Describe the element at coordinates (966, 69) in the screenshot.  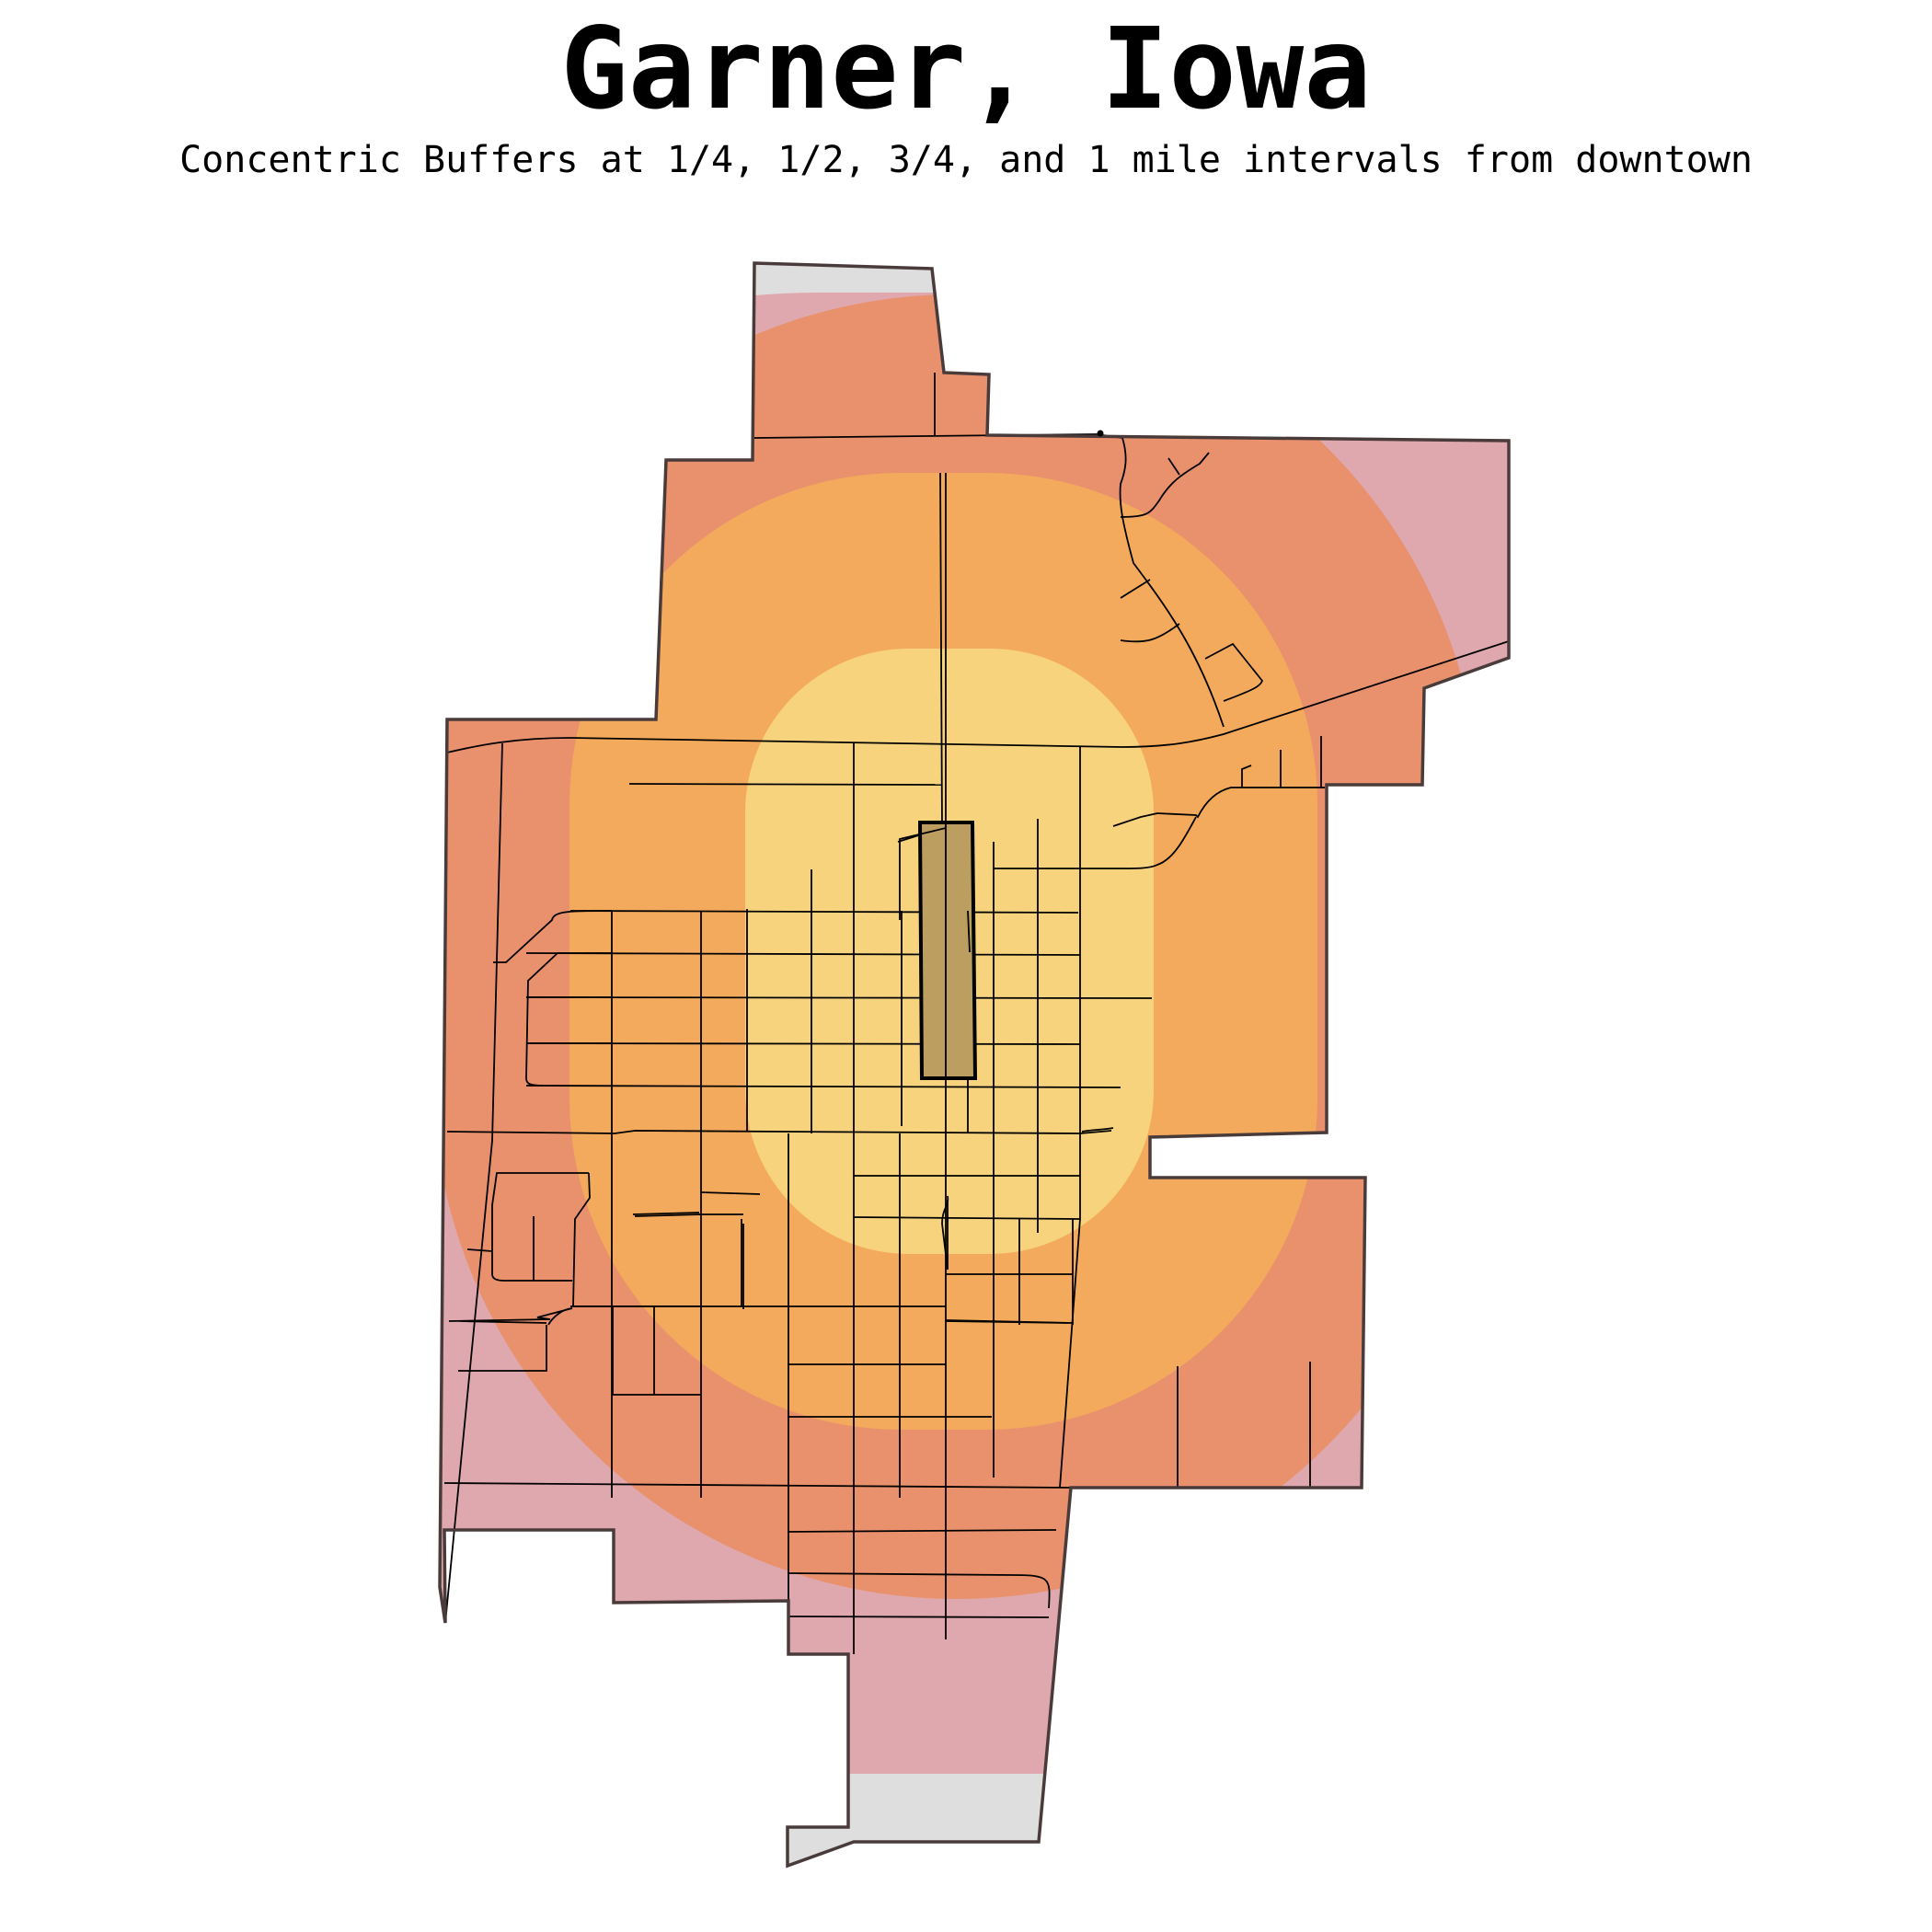
I see `map-title: Garner, Iowa` at that location.